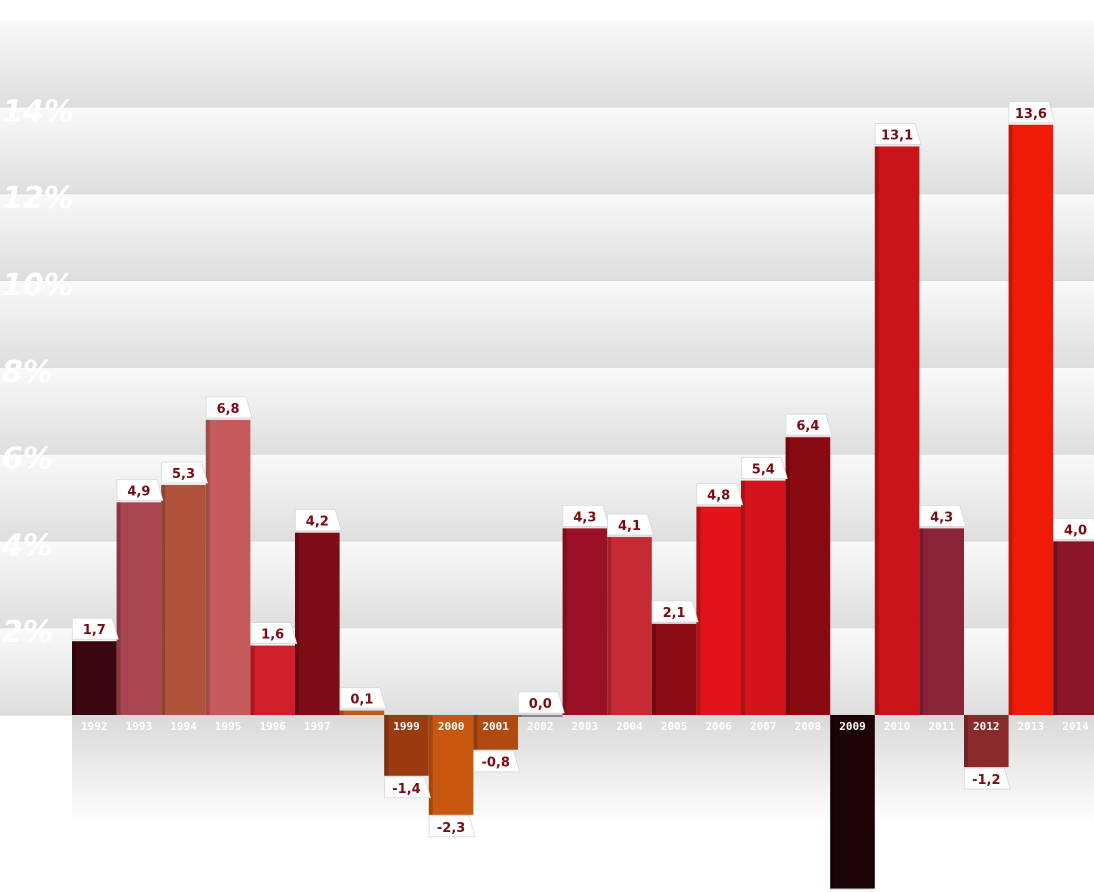 This screenshot has height=892, width=1094. I want to click on value-label: 2,1, so click(674, 613).